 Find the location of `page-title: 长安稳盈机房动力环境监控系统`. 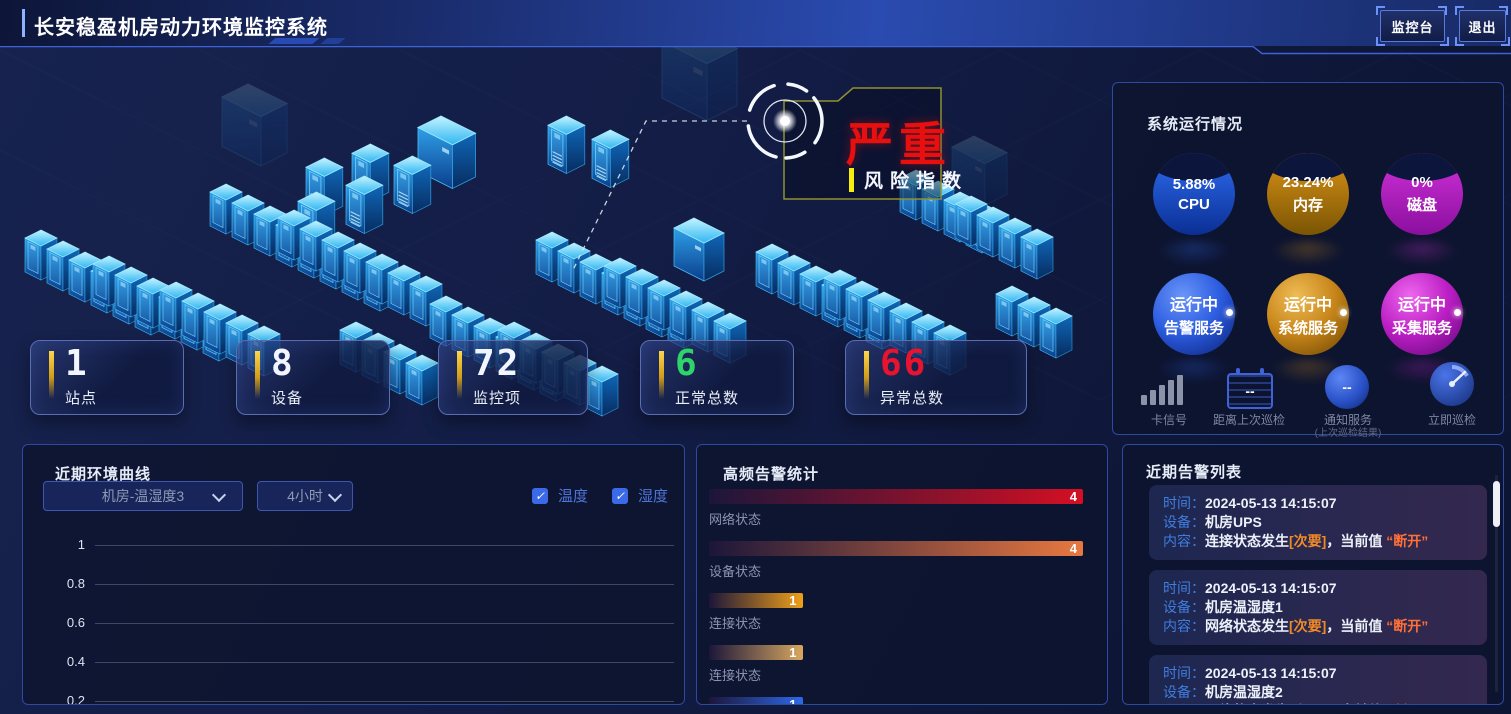

page-title: 长安稳盈机房动力环境监控系统 is located at coordinates (181, 28).